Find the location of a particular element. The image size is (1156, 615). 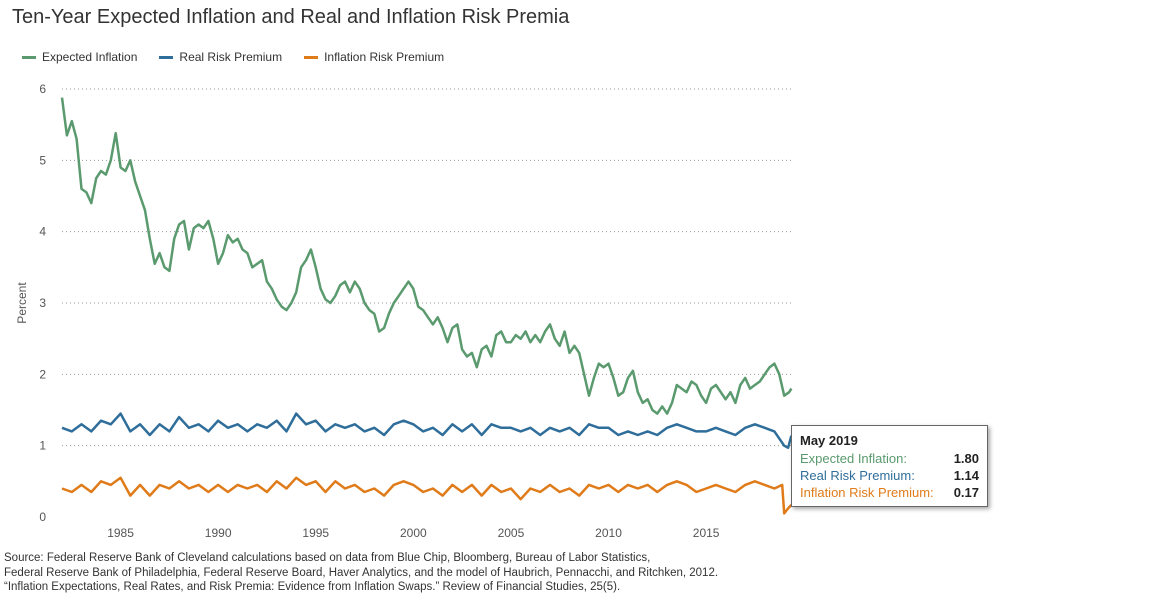

legend-swatch-expected-inflation is located at coordinates (29, 57).